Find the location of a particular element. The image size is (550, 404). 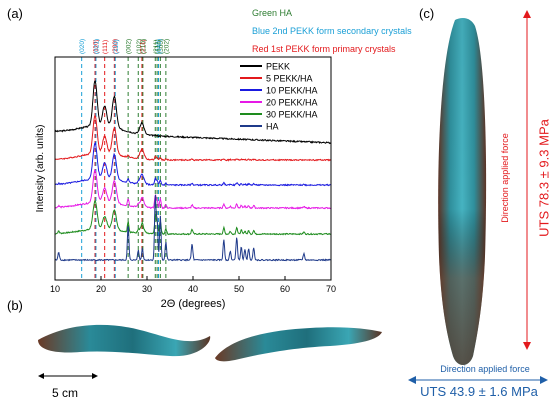

annotation-blue-secondary: Blue 2nd PEKK form secondary crystals is located at coordinates (332, 31).